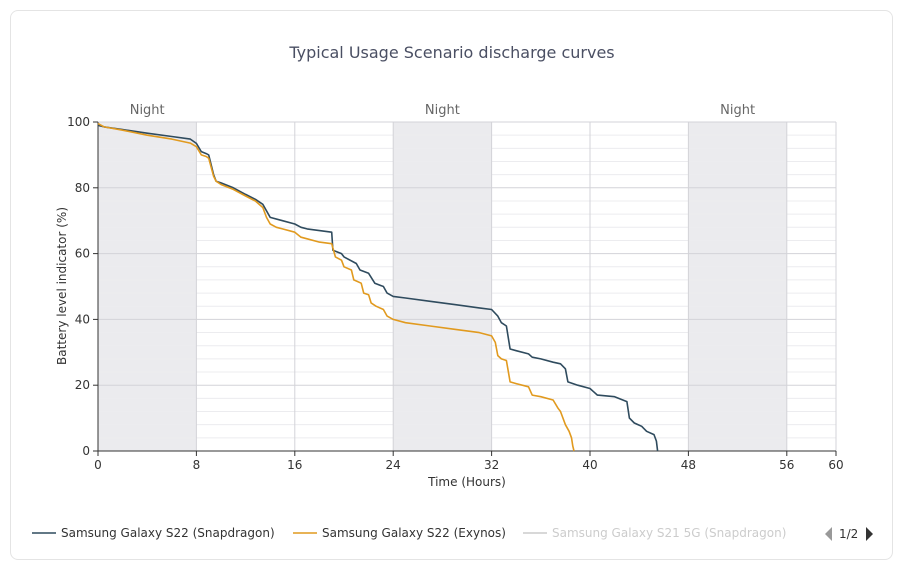  What do you see at coordinates (835, 465) in the screenshot?
I see `x-tick-label-60: 60` at bounding box center [835, 465].